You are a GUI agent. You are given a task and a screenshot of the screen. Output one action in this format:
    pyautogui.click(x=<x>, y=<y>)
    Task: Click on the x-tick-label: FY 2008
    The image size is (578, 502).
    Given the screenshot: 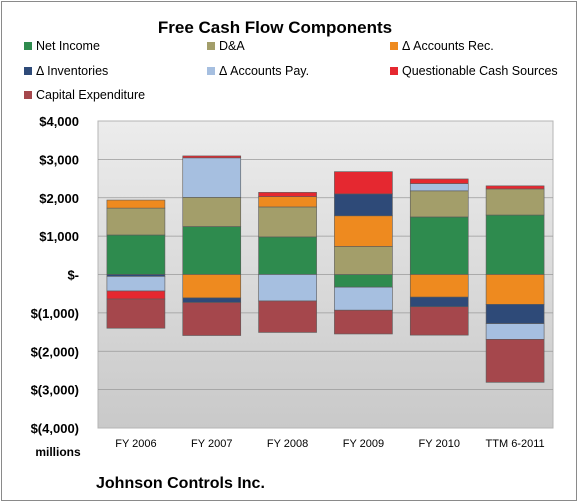 What is the action you would take?
    pyautogui.click(x=287, y=444)
    